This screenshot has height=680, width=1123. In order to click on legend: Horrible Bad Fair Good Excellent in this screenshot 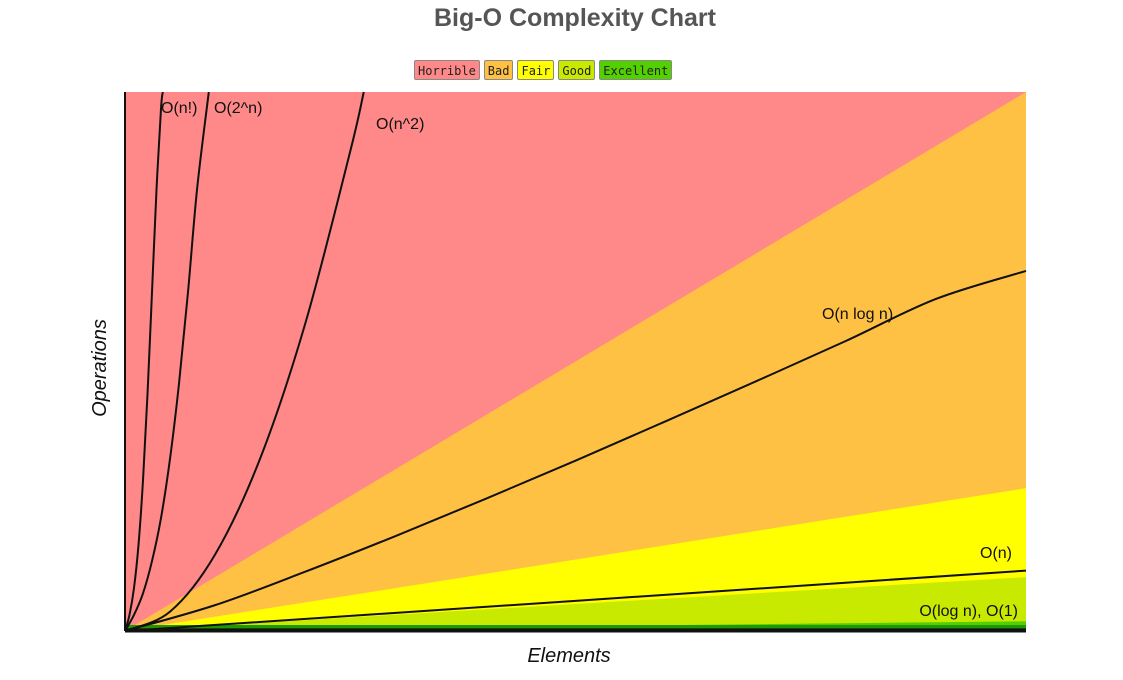, I will do `click(543, 70)`.